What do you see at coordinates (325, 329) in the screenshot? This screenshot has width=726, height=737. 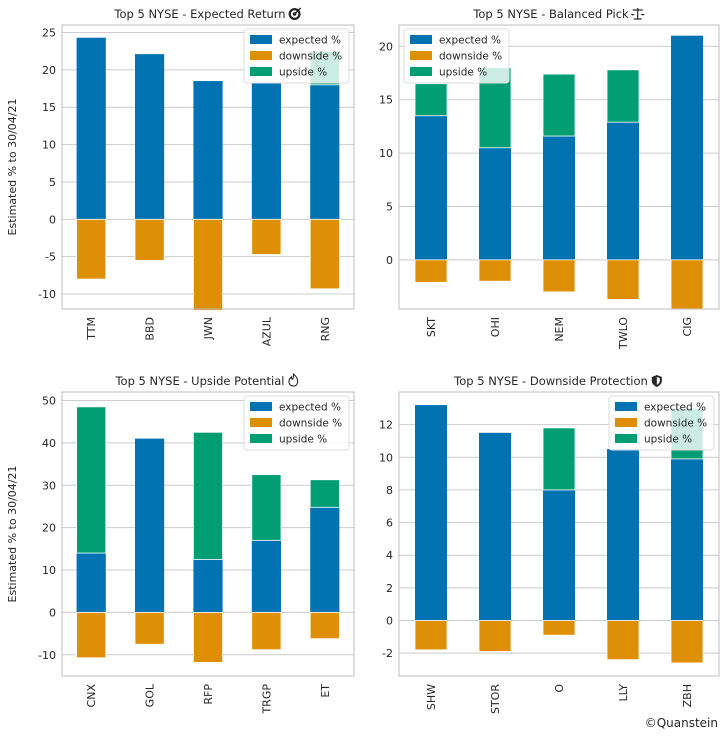 I see `x-tick-label: RNG` at bounding box center [325, 329].